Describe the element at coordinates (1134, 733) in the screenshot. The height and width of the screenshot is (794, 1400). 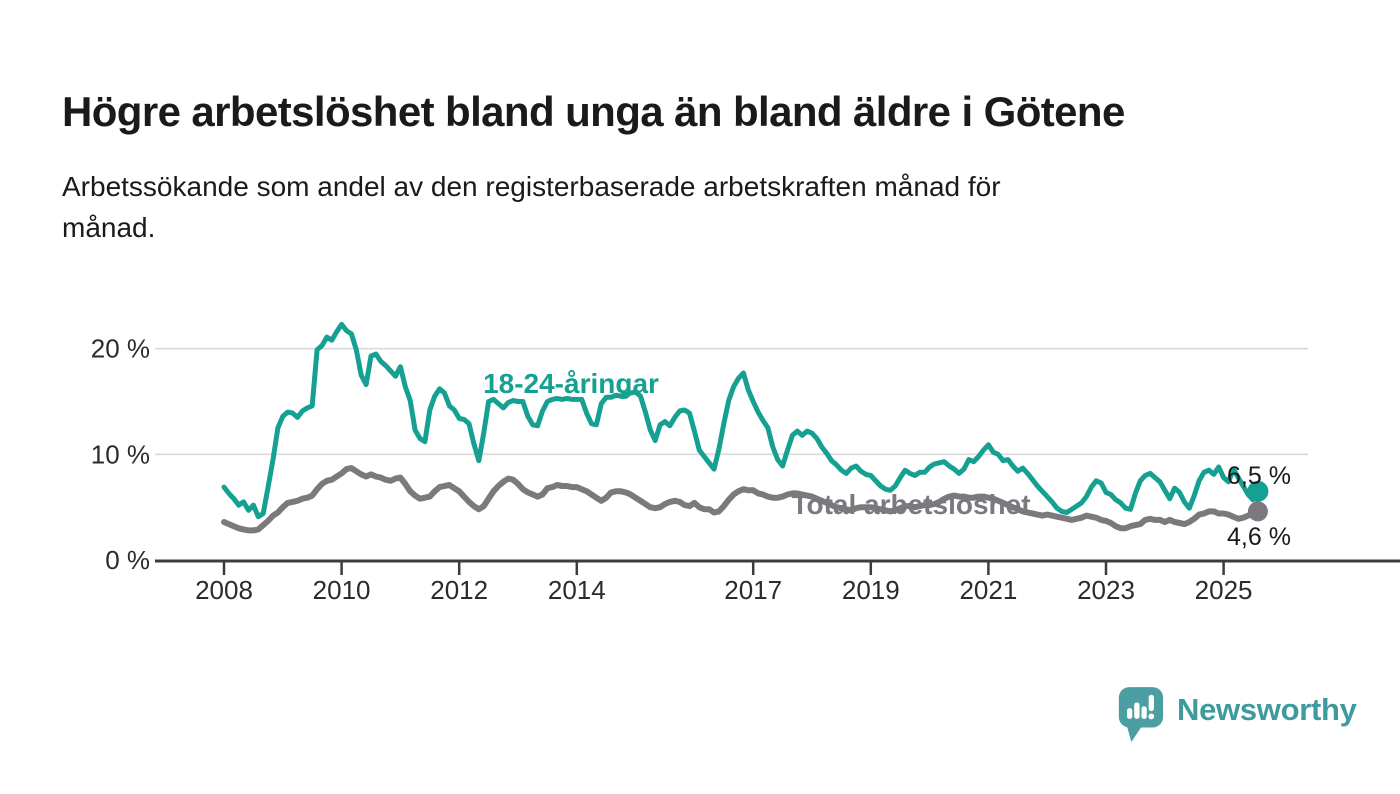
I see `logo-bubble-tail` at that location.